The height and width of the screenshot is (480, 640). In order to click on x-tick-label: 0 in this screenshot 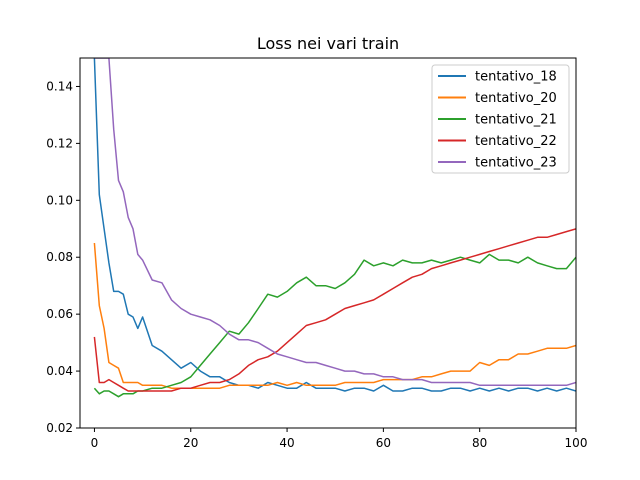, I will do `click(95, 443)`.